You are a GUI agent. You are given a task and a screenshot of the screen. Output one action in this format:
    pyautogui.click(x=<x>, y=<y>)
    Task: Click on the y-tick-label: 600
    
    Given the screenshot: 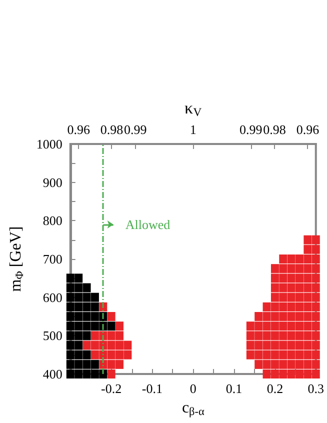 What is the action you would take?
    pyautogui.click(x=52, y=297)
    